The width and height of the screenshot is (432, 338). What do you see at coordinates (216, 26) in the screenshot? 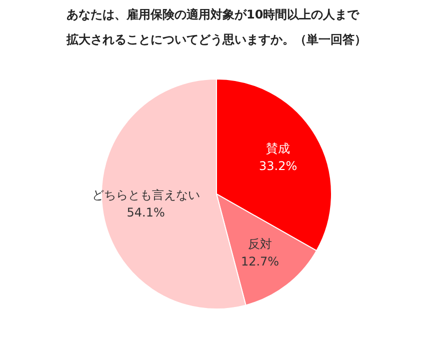
I see `chart-title: あなたは、雇用保険の適用対象が10時間以上の人まで拡大されることについてどう思いますか。（単一回答）` at bounding box center [216, 26].